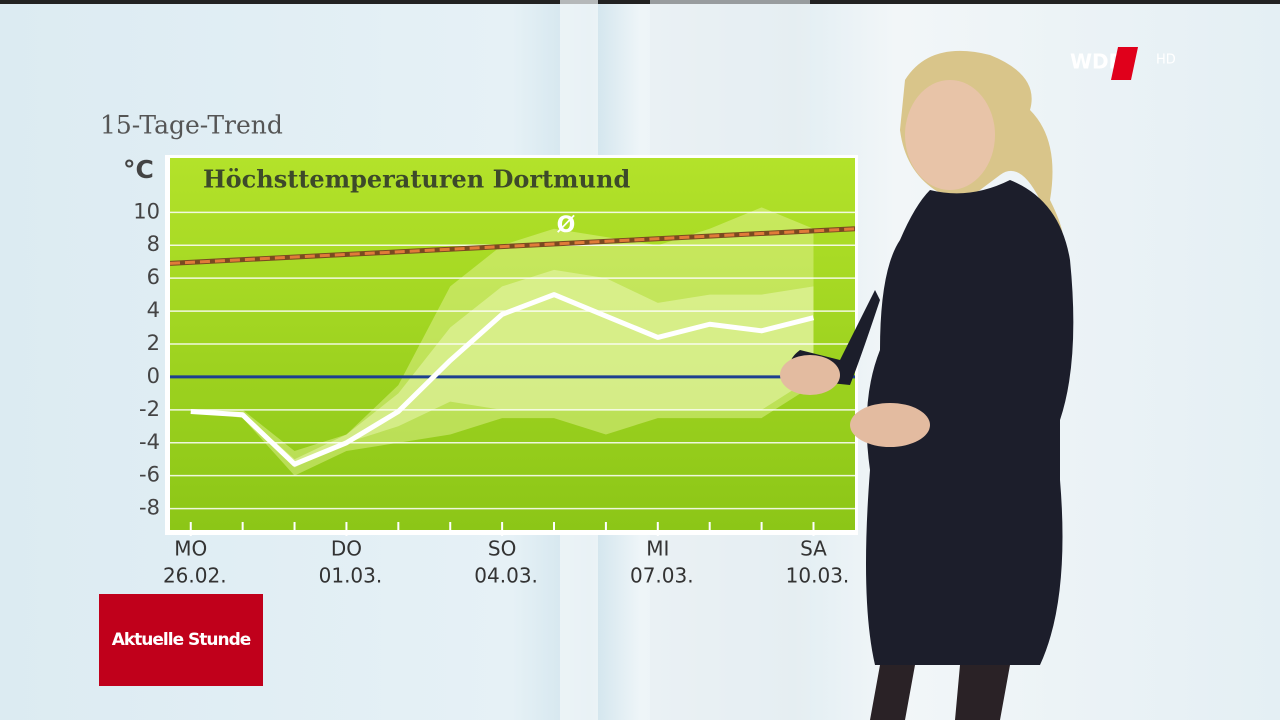 Image resolution: width=1280 pixels, height=720 pixels. Describe the element at coordinates (512, 246) in the screenshot. I see `average-line-dash` at that location.